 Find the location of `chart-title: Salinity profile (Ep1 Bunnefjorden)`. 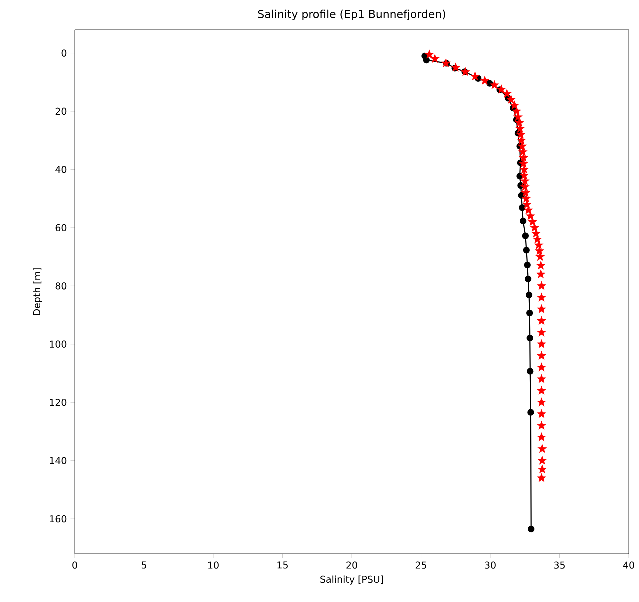

chart-title: Salinity profile (Ep1 Bunnefjorden) is located at coordinates (352, 15).